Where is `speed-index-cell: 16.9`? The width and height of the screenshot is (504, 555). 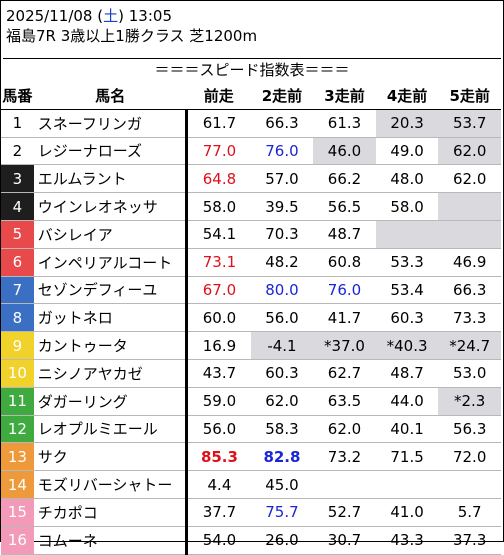
speed-index-cell: 16.9 is located at coordinates (218, 345).